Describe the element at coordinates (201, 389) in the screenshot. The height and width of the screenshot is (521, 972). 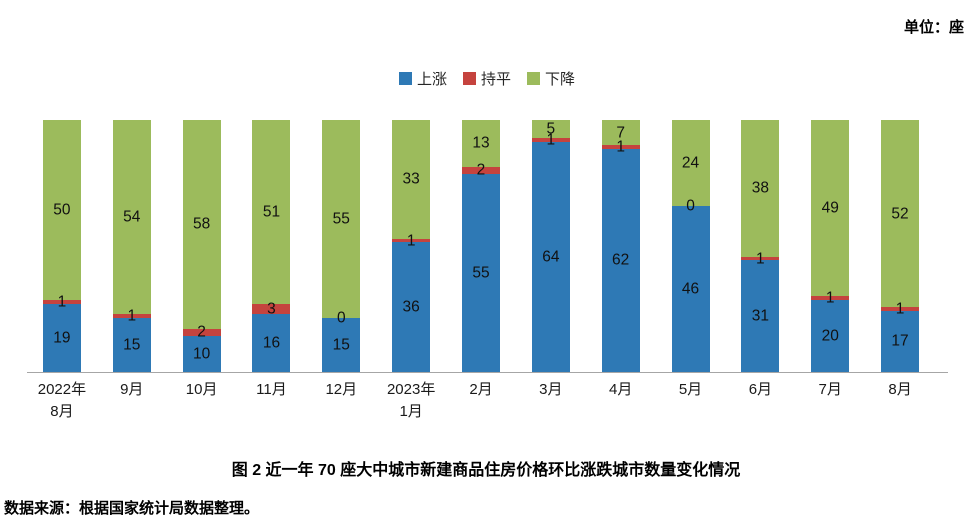
I see `x-axis-label: 10月` at that location.